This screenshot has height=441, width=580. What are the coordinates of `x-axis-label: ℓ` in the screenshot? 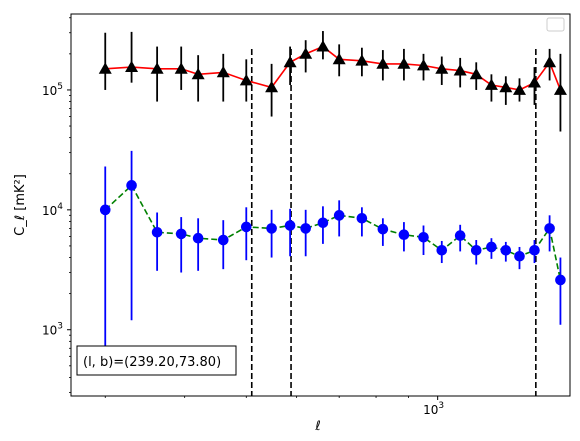 It's located at (317, 426).